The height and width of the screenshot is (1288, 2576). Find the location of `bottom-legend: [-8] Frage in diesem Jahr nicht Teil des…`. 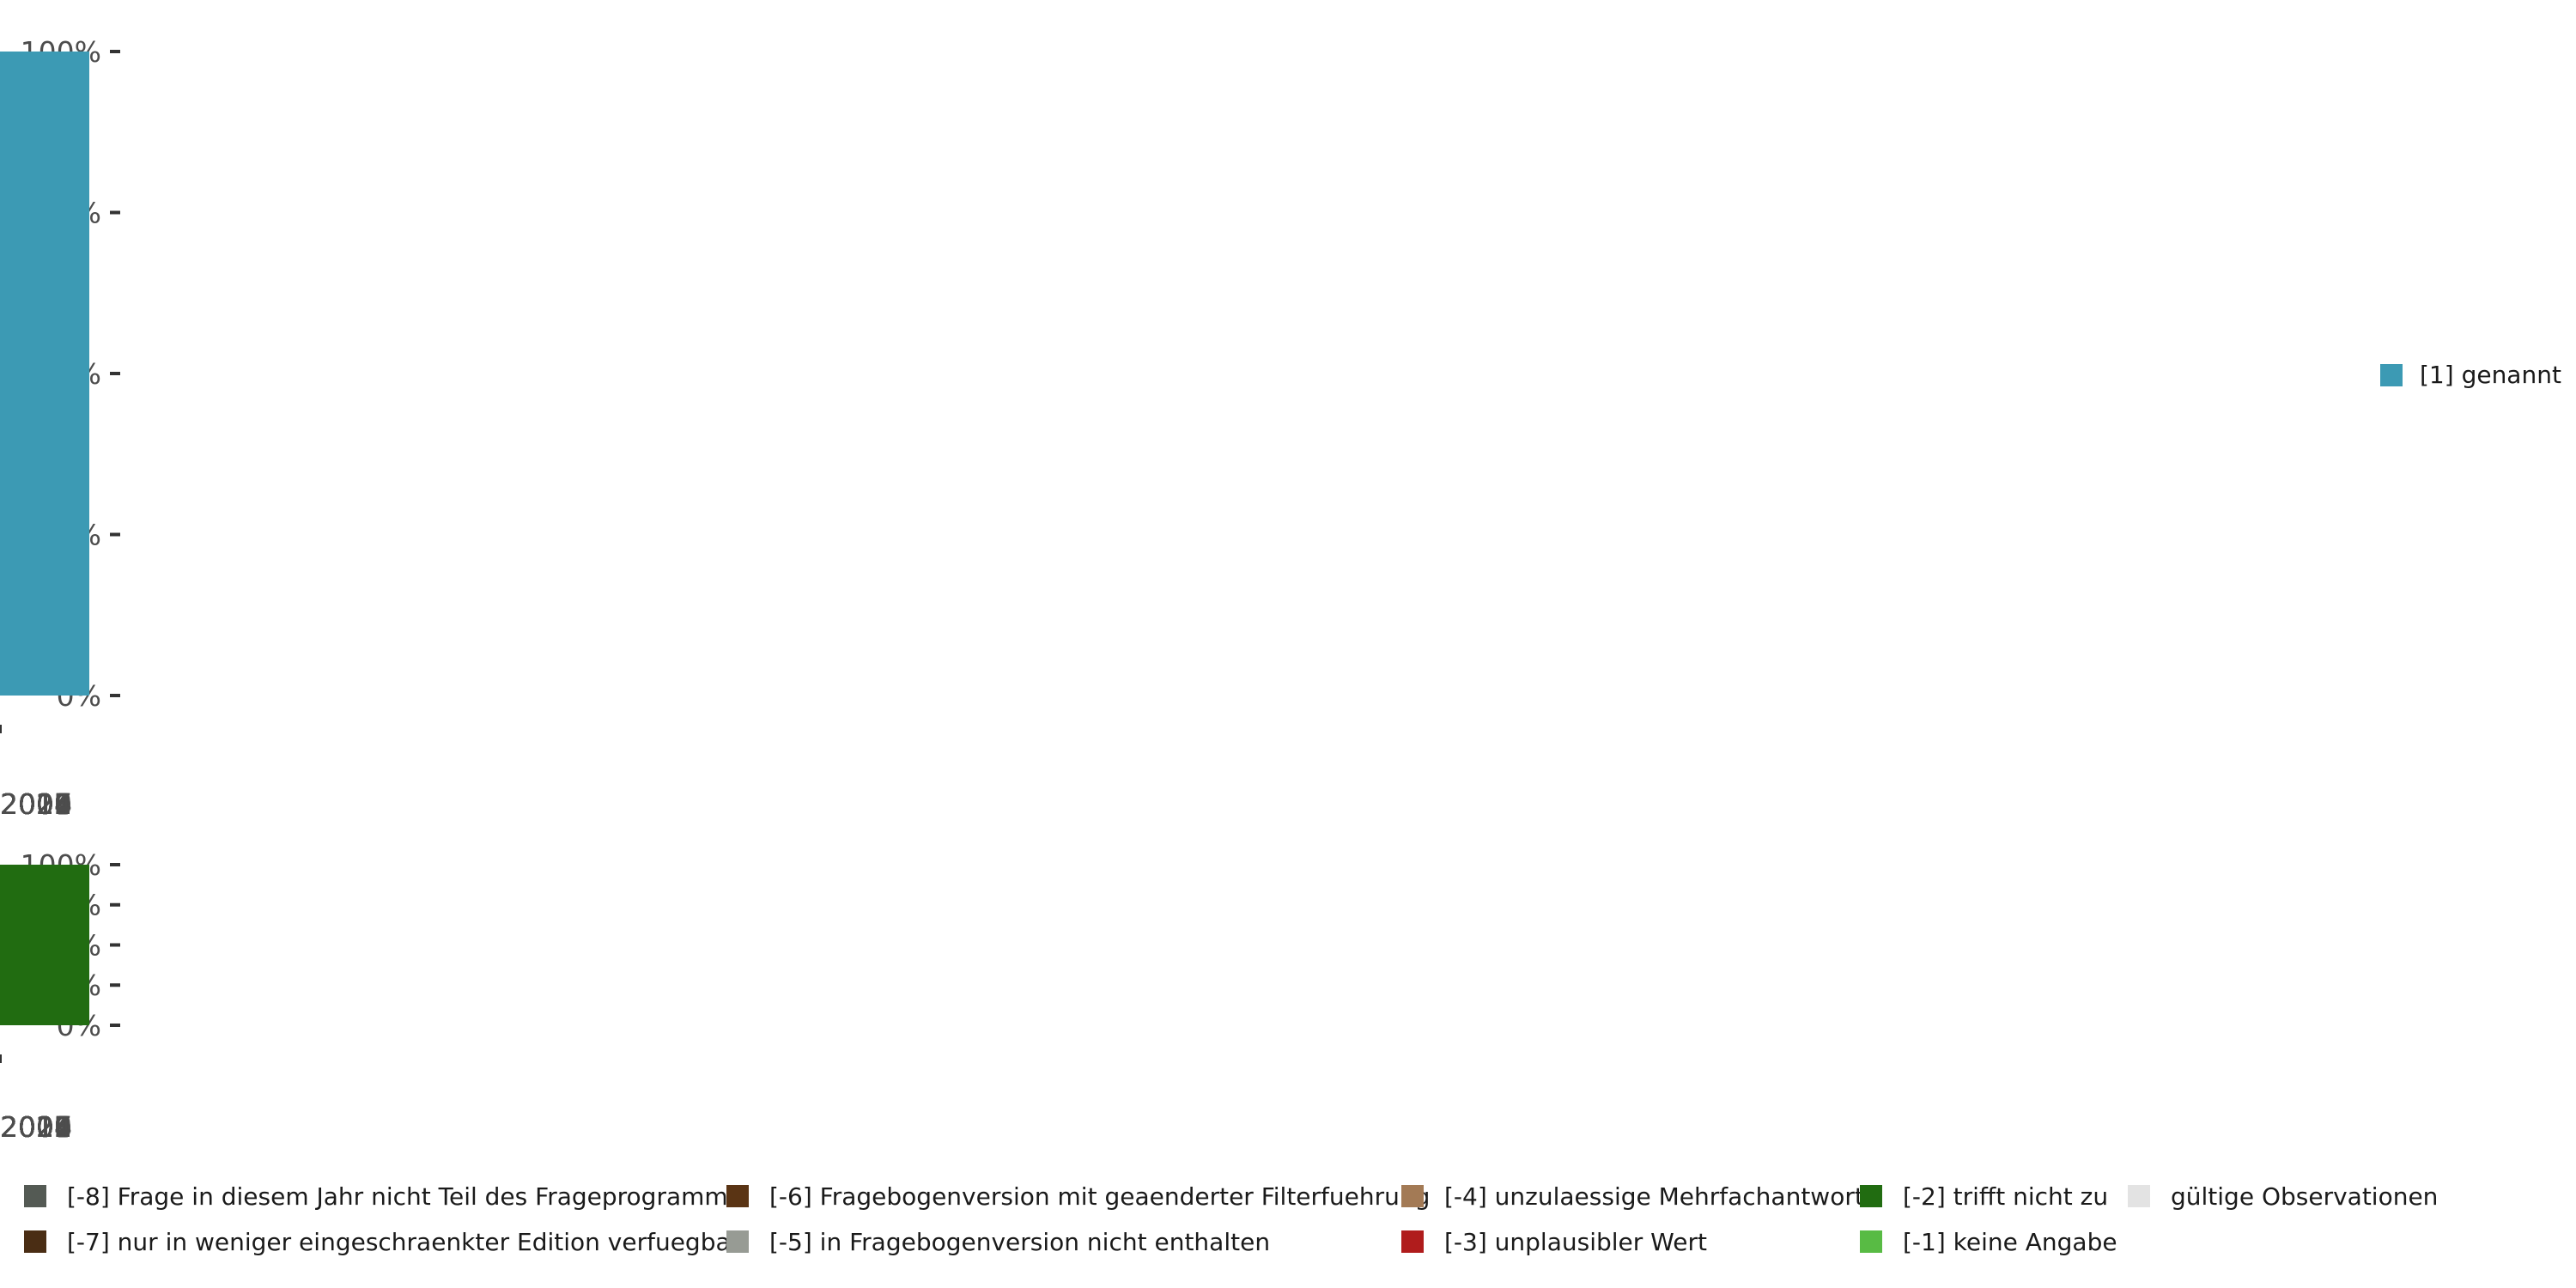

bottom-legend: [-8] Frage in diesem Jahr nicht Teil des… is located at coordinates (1231, 1219).